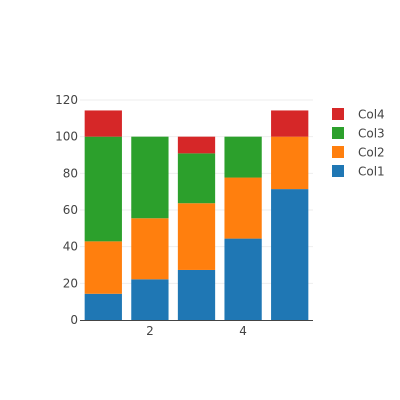 The image size is (400, 400). What do you see at coordinates (371, 115) in the screenshot?
I see `legend-label: Col4` at bounding box center [371, 115].